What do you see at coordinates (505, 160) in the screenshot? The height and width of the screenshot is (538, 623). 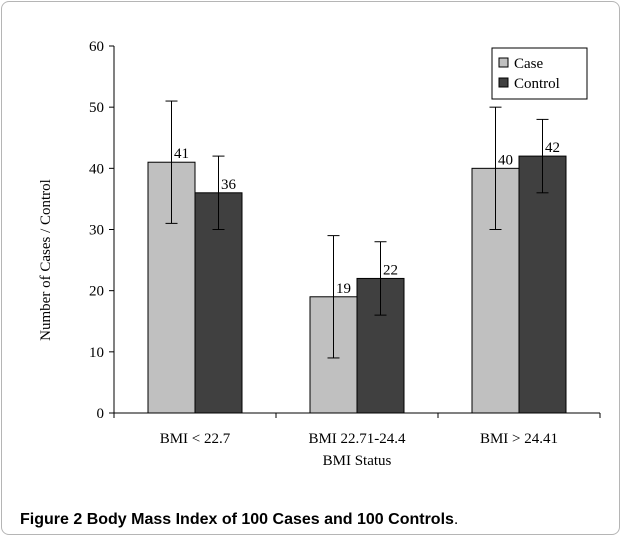 I see `data-label: 40` at bounding box center [505, 160].